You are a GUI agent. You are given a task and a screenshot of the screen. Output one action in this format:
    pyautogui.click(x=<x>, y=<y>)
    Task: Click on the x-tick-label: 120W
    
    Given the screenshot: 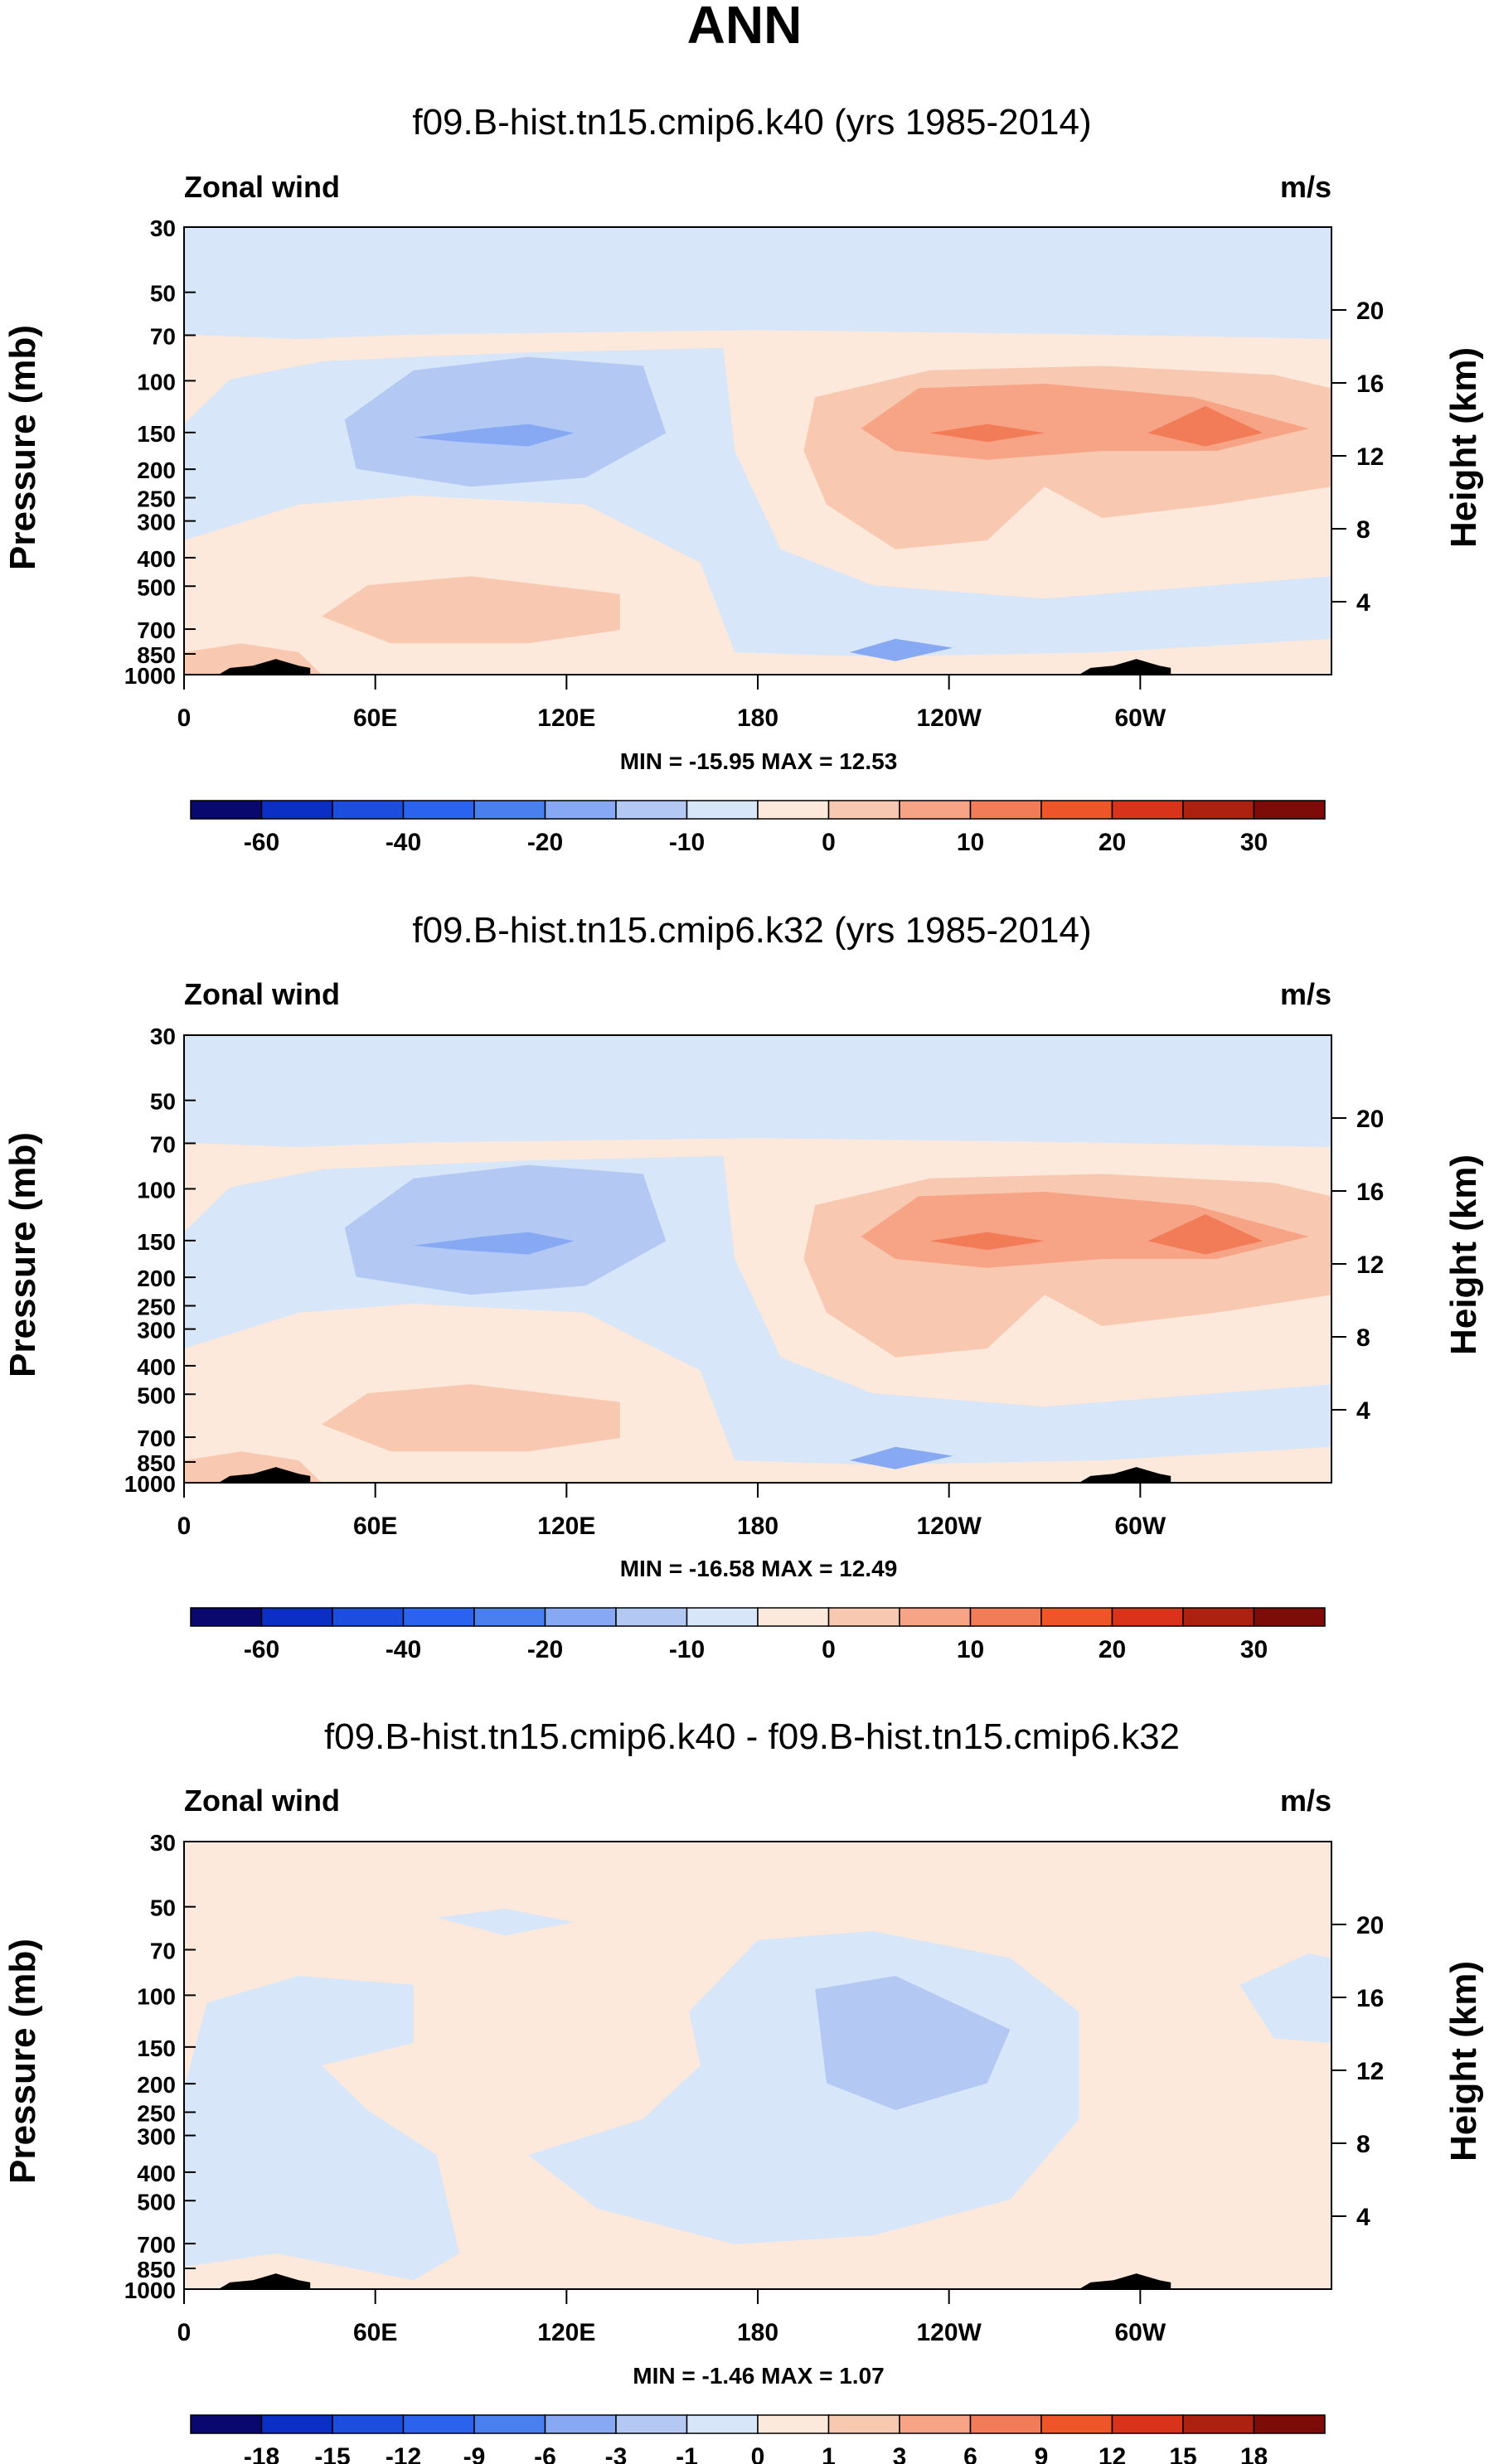 What is the action you would take?
    pyautogui.click(x=949, y=718)
    